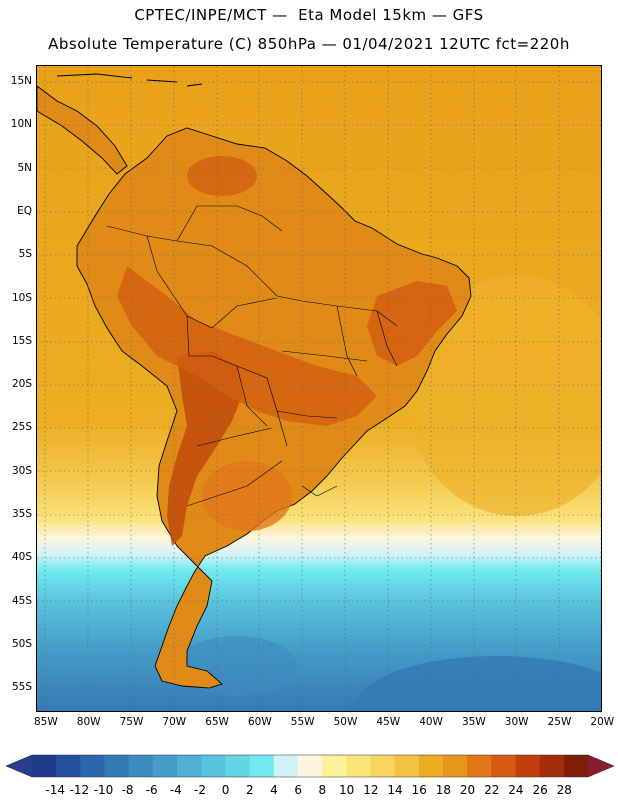 This screenshot has width=618, height=800. What do you see at coordinates (601, 766) in the screenshot?
I see `colorbar-high-arrow` at bounding box center [601, 766].